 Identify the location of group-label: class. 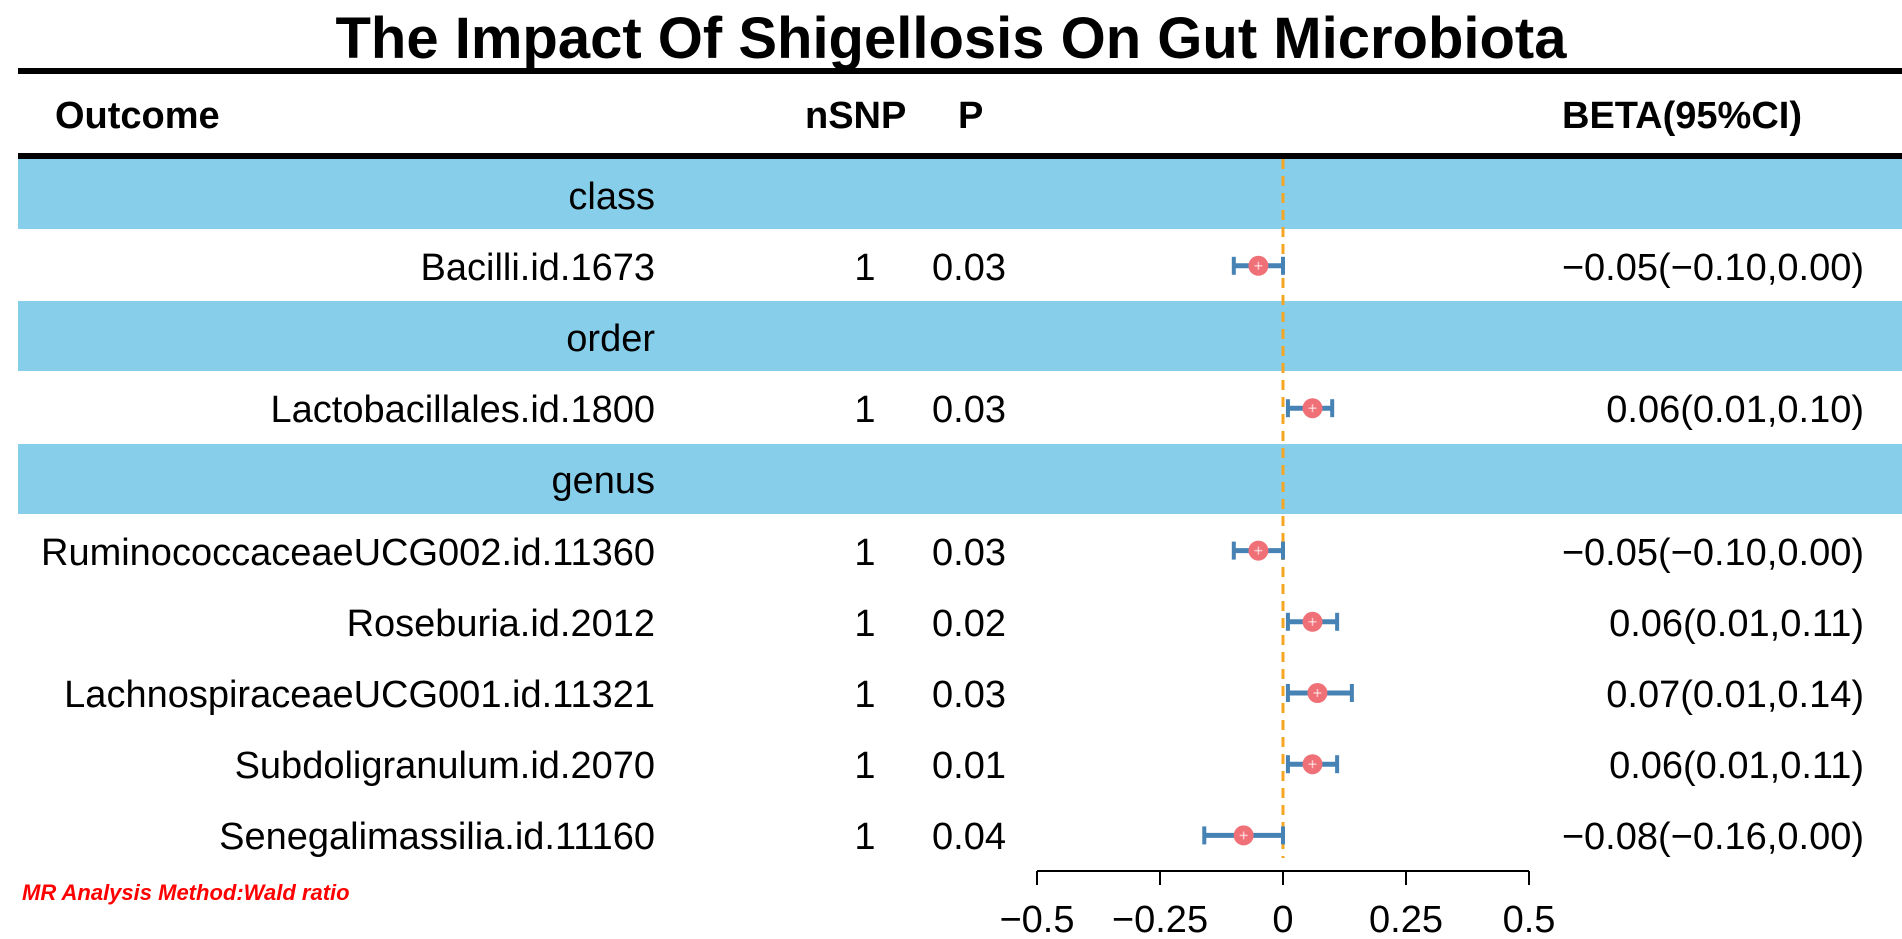
(611, 196).